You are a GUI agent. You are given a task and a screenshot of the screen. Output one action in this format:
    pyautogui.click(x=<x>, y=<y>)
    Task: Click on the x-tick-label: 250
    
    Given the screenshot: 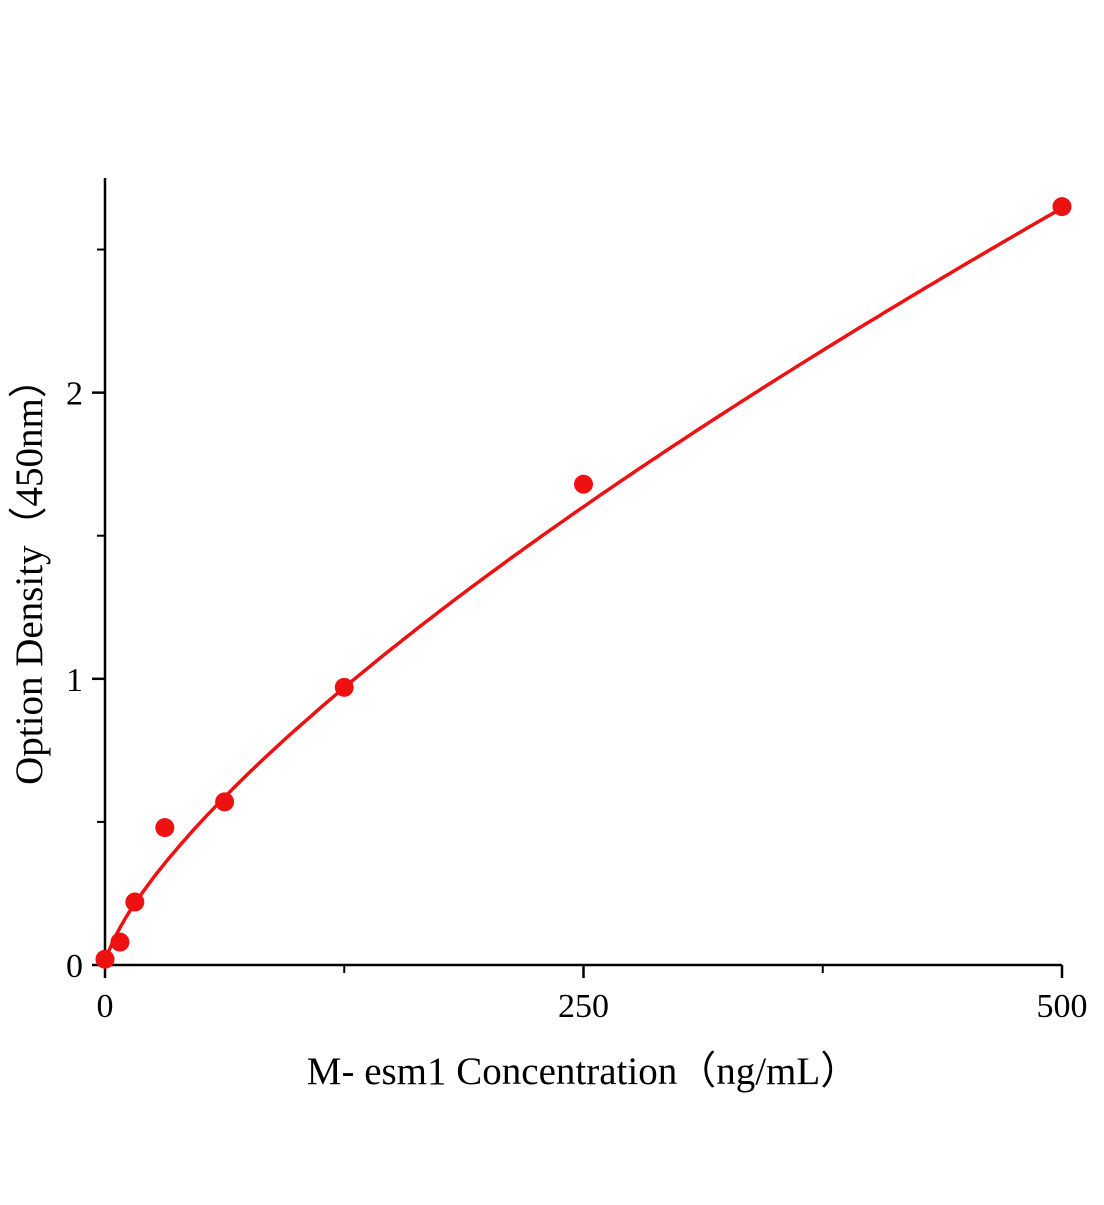 What is the action you would take?
    pyautogui.click(x=583, y=1006)
    